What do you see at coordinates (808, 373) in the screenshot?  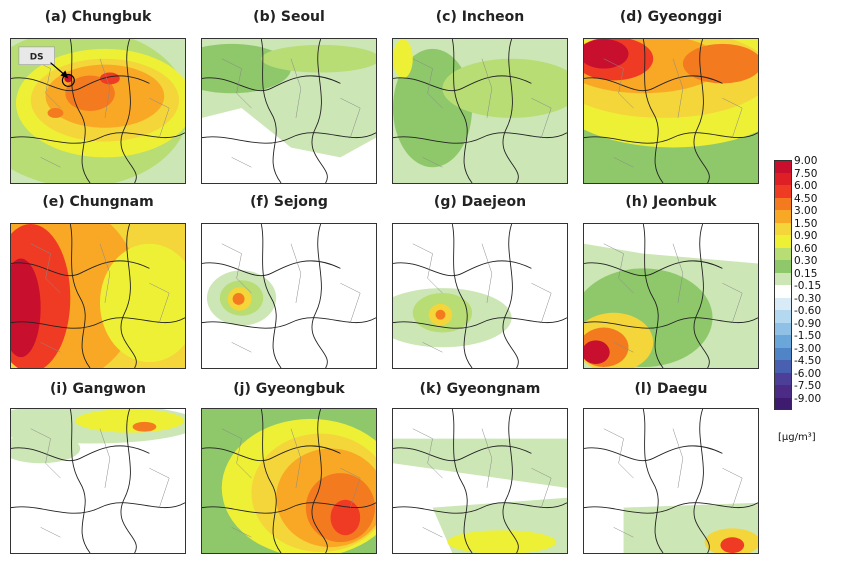 I see `colorbar-tick-label: -6.00` at bounding box center [808, 373].